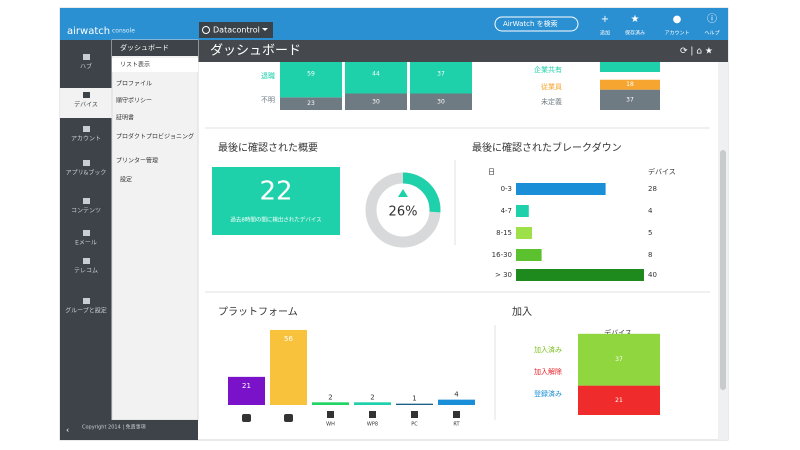 This screenshot has width=800, height=450. What do you see at coordinates (548, 371) in the screenshot?
I see `legend-label: 加入解除` at bounding box center [548, 371].